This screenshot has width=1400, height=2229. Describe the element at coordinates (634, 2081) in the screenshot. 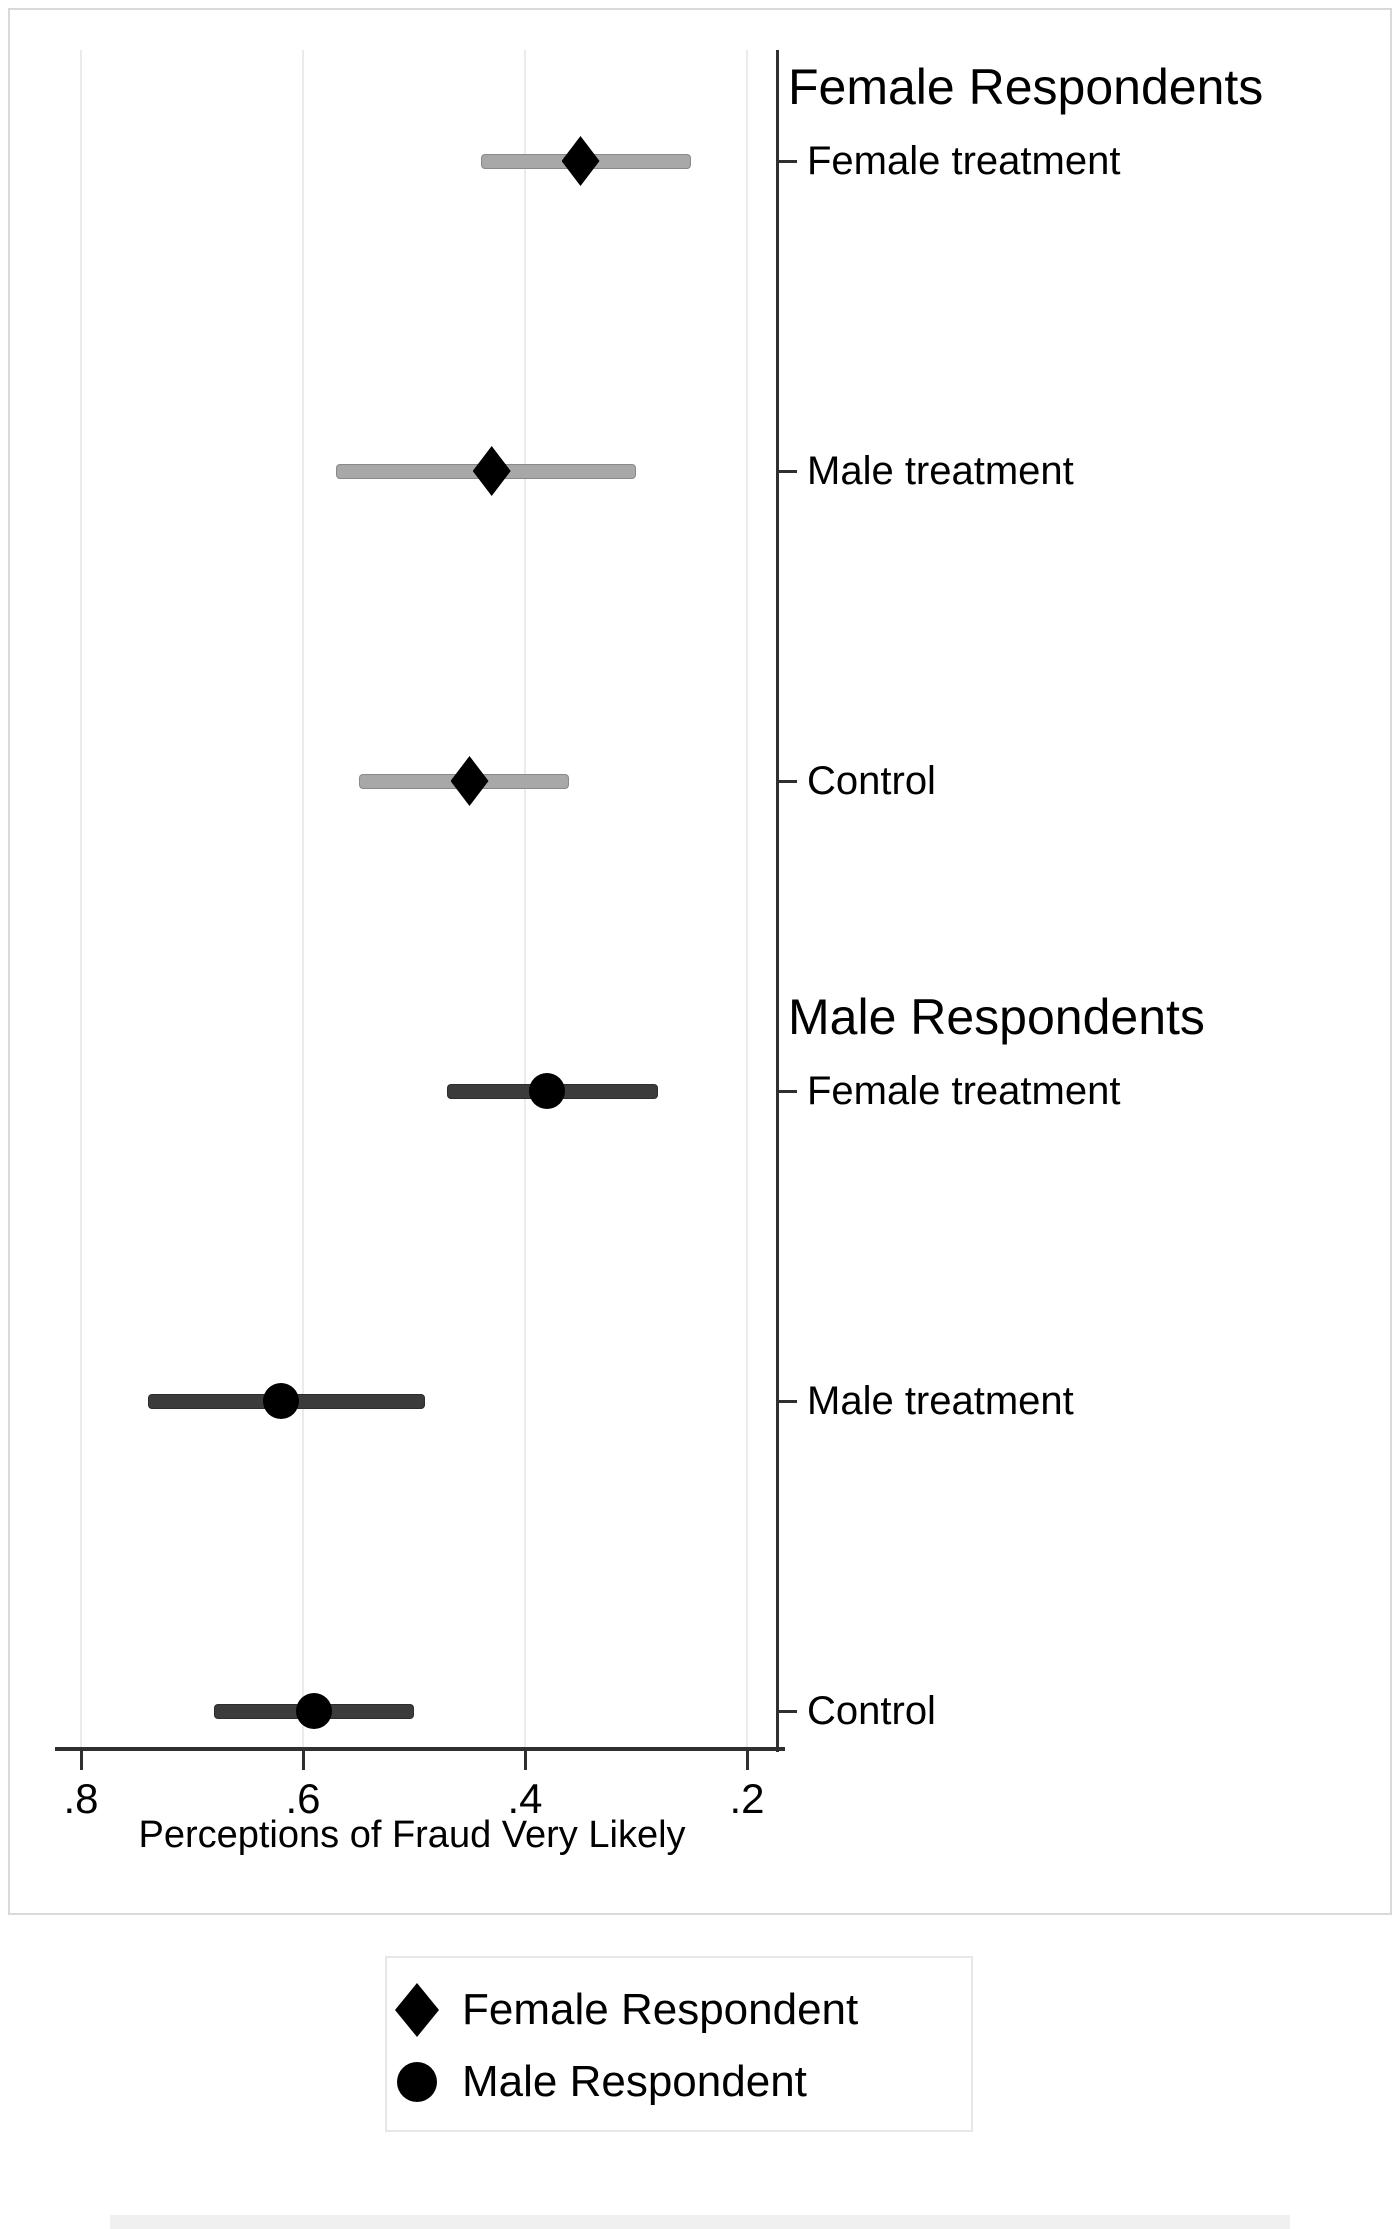

I see `legend-label: Male Respondent` at that location.